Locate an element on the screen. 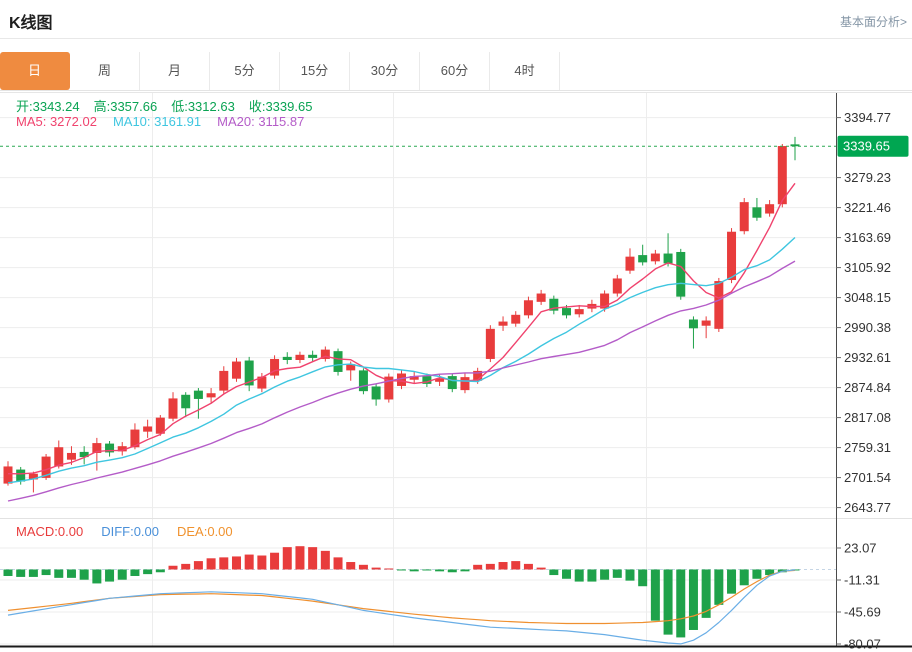 The height and width of the screenshot is (652, 912). svg-text: 3394.77 is located at coordinates (867, 117).